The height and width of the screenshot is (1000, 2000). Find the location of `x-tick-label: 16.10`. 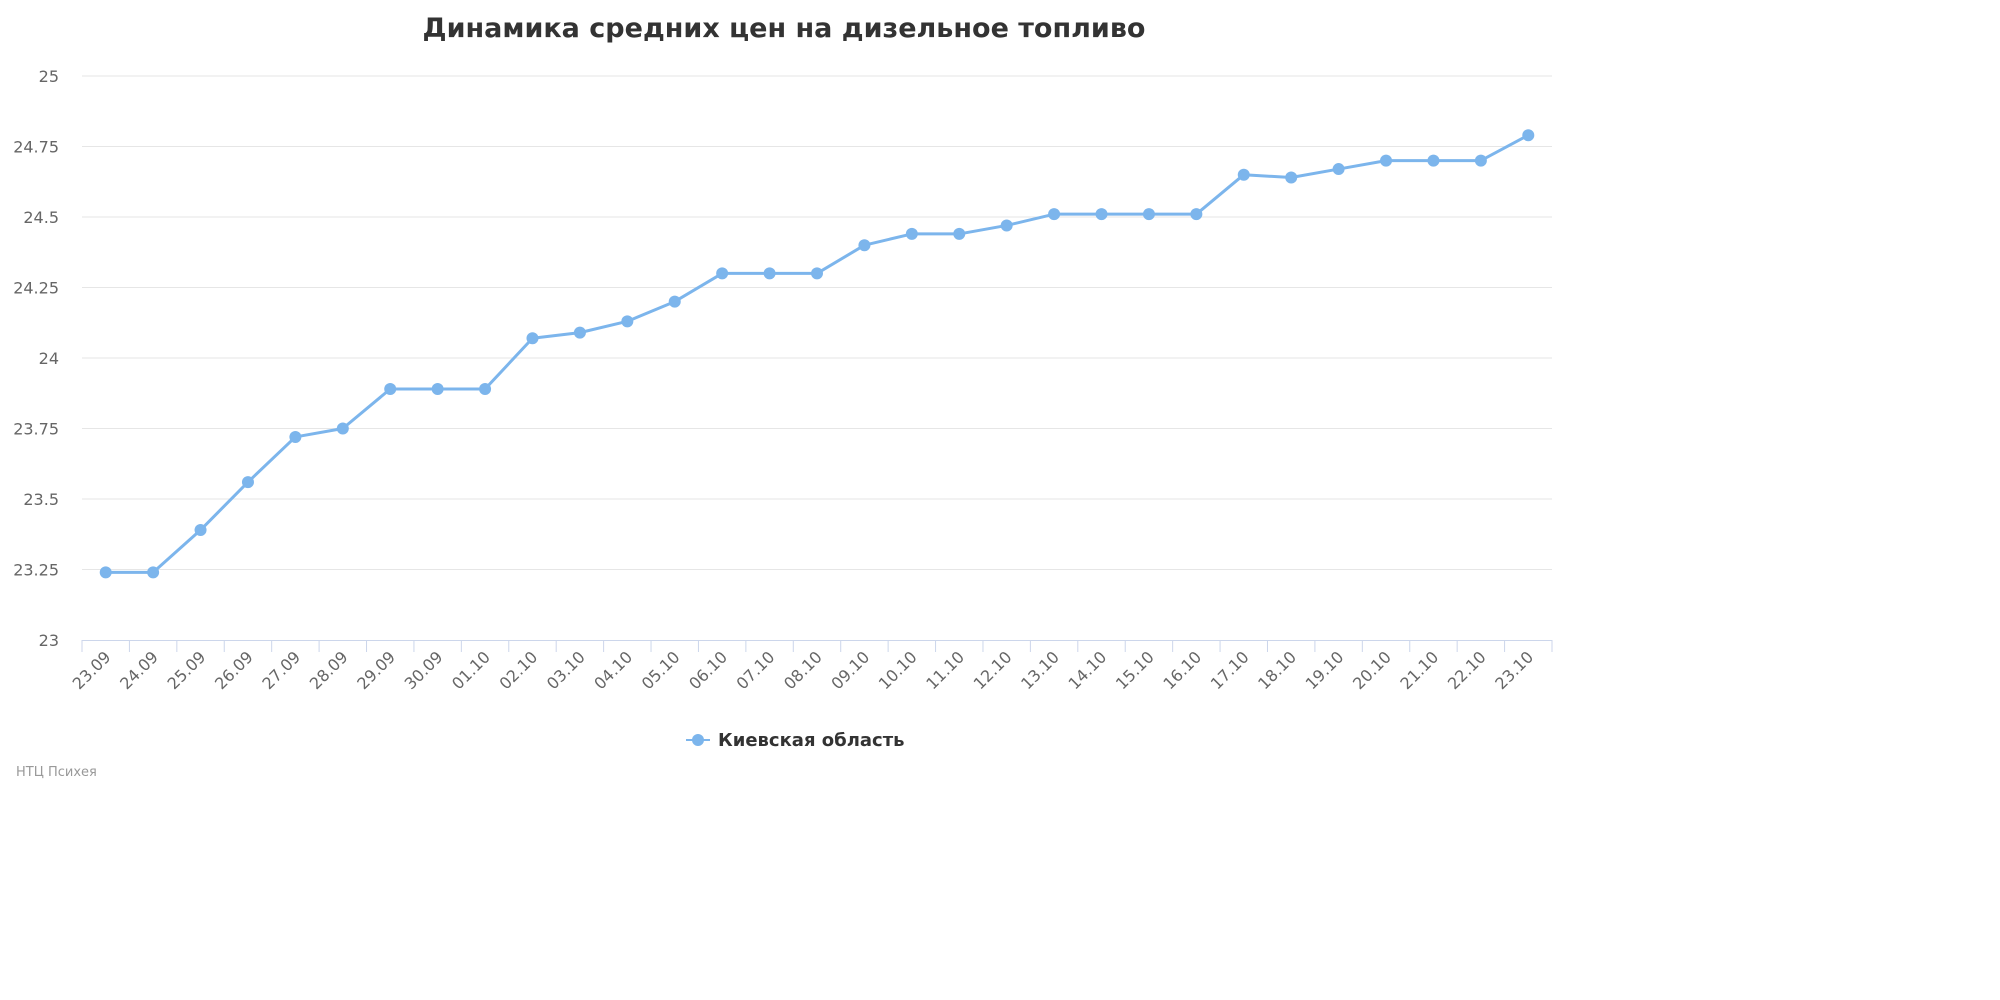

x-tick-label: 16.10 is located at coordinates (1182, 670).